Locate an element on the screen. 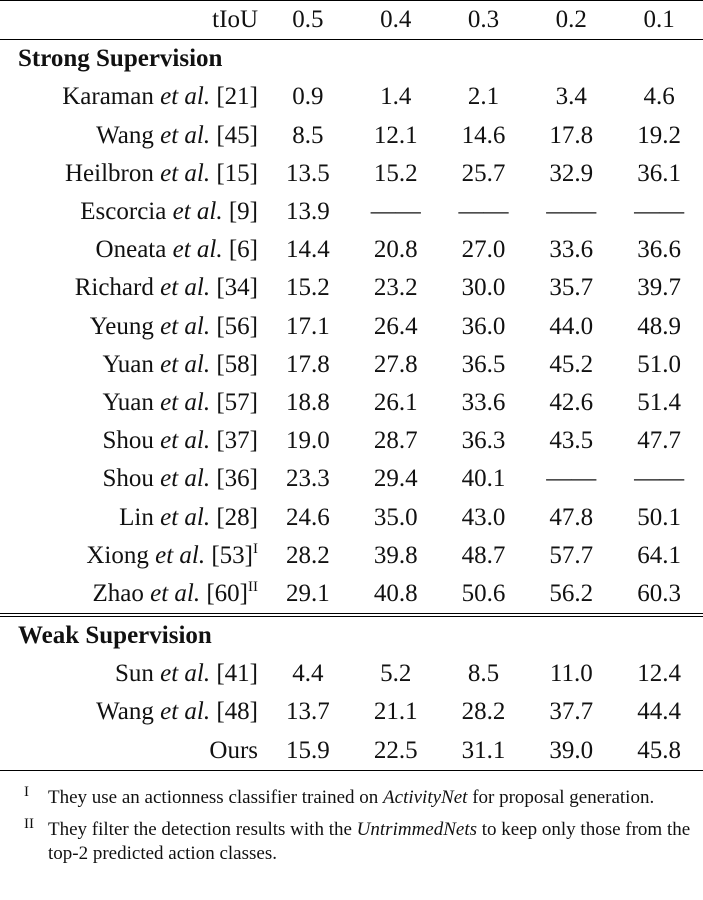 Image resolution: width=703 pixels, height=900 pixels. footnote-text-end: for proposal generation. is located at coordinates (561, 797).